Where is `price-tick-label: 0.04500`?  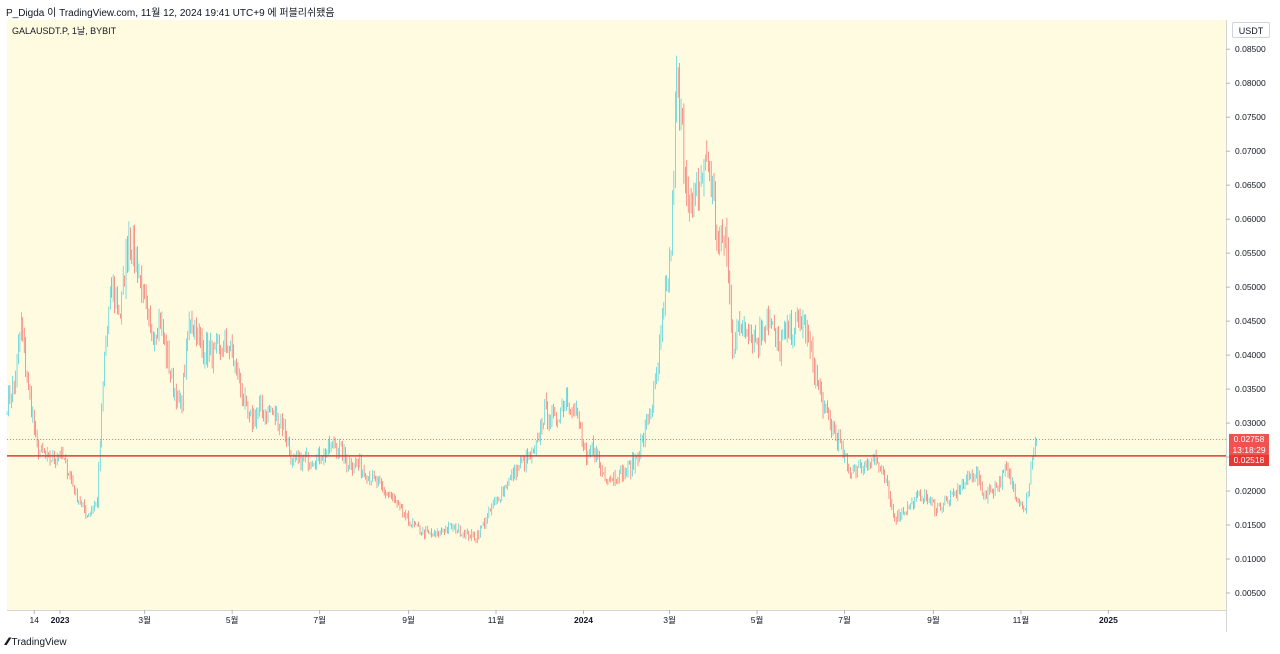
price-tick-label: 0.04500 is located at coordinates (1250, 321).